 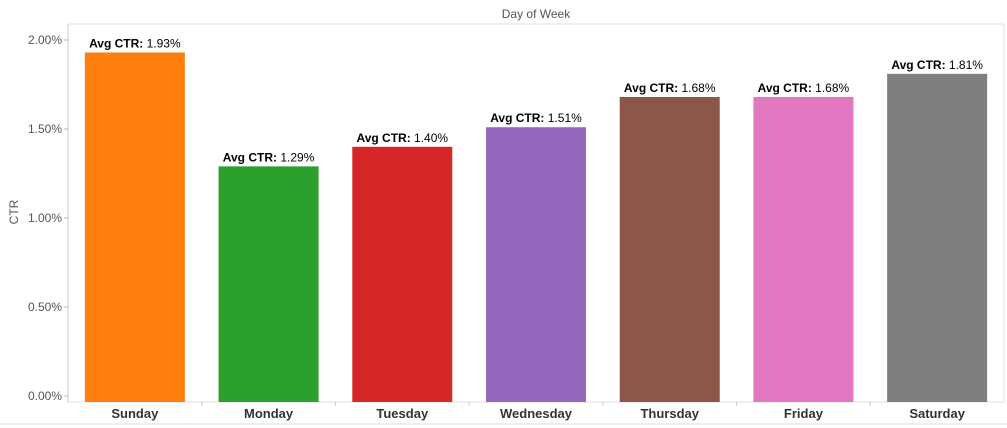 What do you see at coordinates (804, 413) in the screenshot?
I see `x-tick-label: Friday` at bounding box center [804, 413].